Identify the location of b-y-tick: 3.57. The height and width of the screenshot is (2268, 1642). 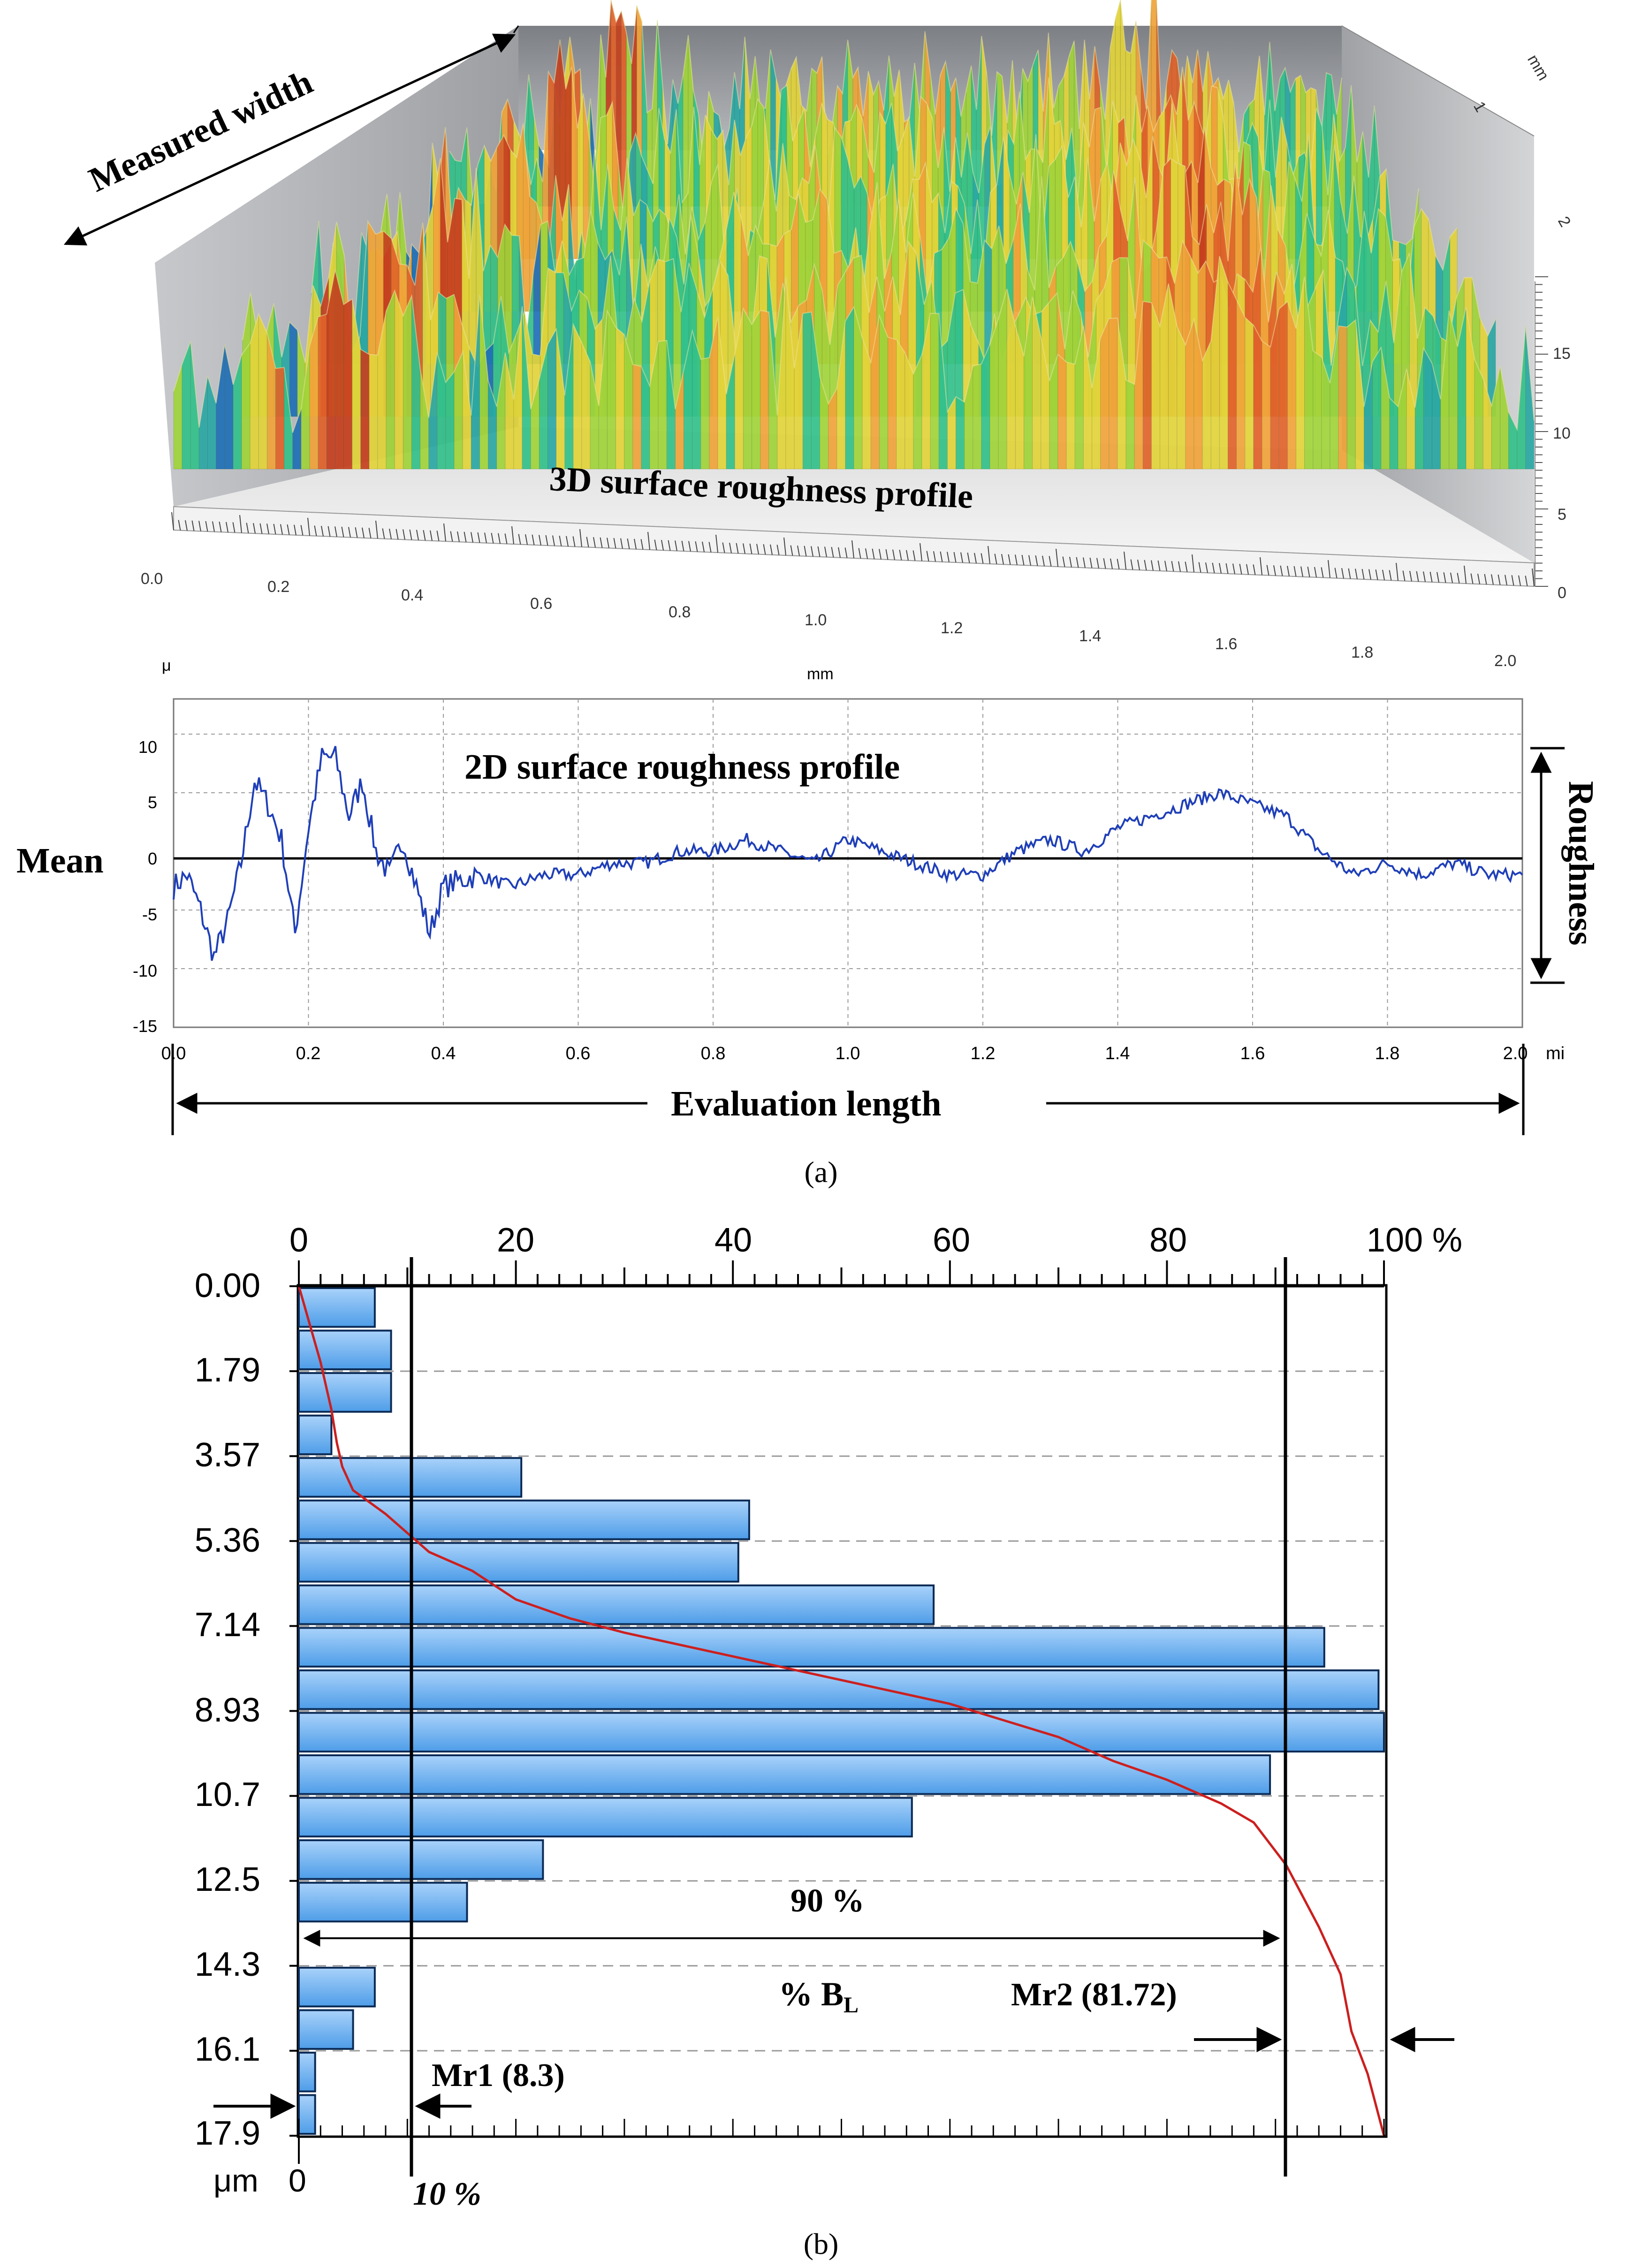
(227, 1455).